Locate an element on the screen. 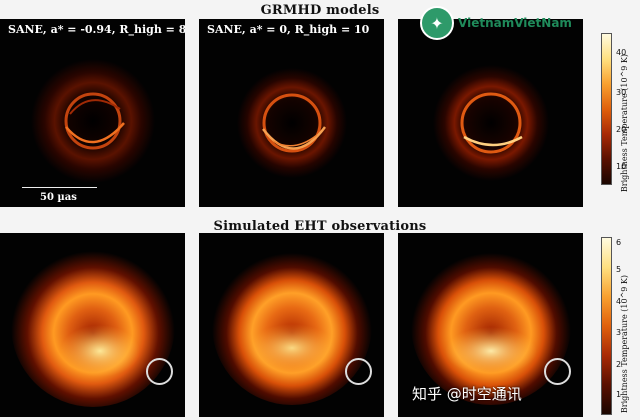 The image size is (640, 420). colorbar-top-tick: 30 is located at coordinates (621, 92).